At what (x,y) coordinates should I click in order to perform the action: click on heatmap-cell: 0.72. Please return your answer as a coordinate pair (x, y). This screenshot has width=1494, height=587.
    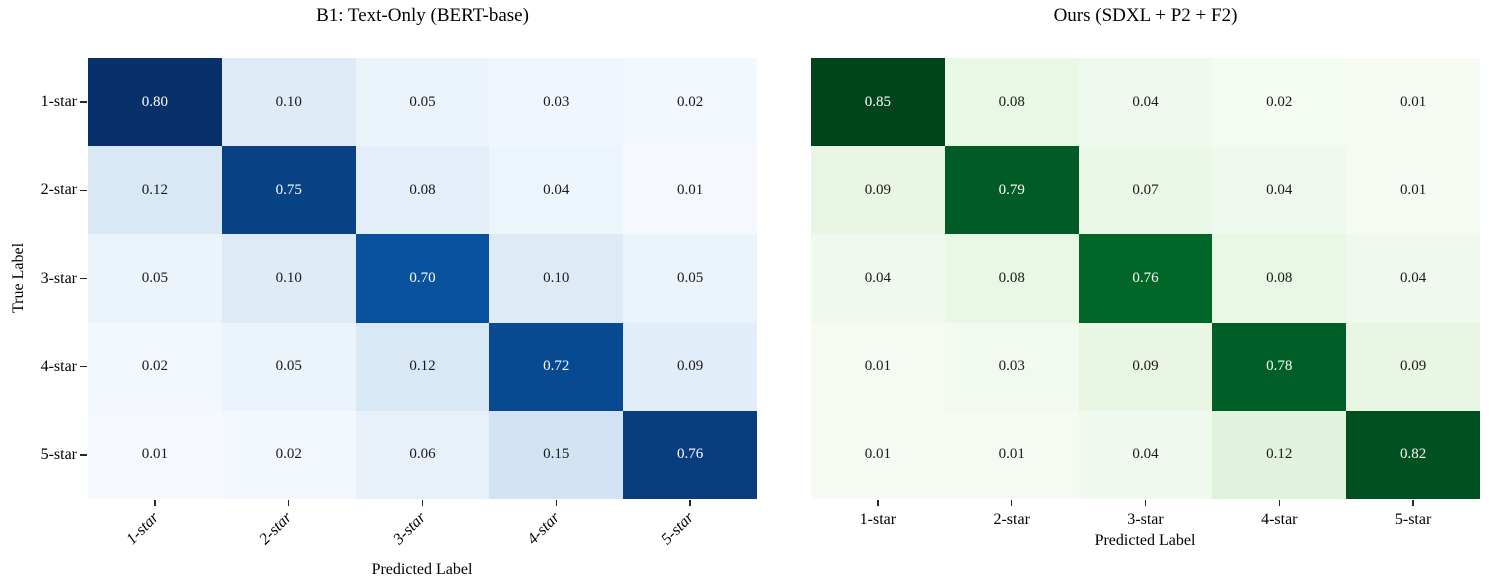
    Looking at the image, I should click on (556, 366).